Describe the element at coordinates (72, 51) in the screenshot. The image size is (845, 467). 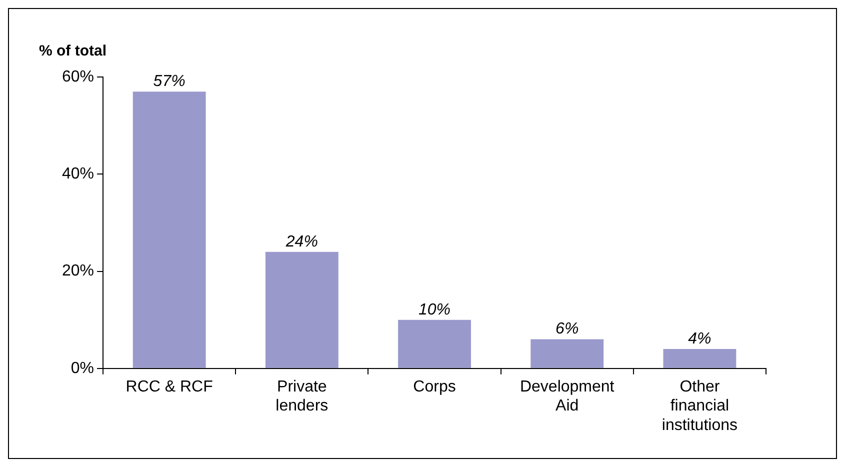
I see `y-axis-title: % of total` at that location.